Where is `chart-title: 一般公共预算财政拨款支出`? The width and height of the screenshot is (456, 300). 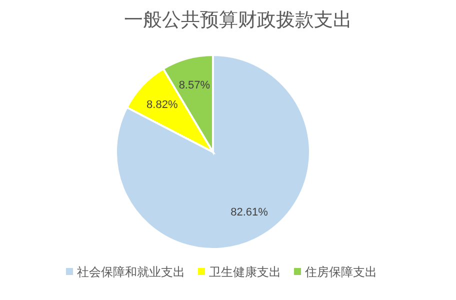
chart-title: 一般公共预算财政拨款支出 is located at coordinates (238, 20).